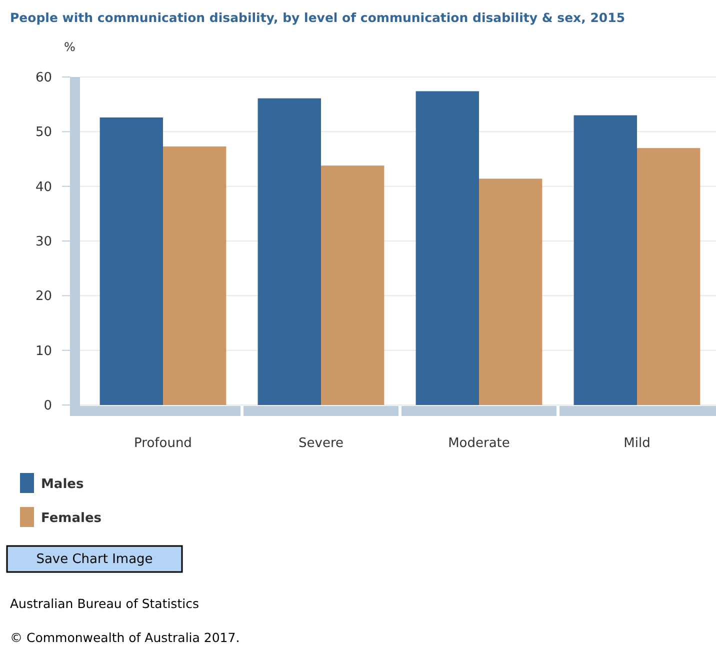  I want to click on text: © Commonwealth of Australia 2017., so click(125, 637).